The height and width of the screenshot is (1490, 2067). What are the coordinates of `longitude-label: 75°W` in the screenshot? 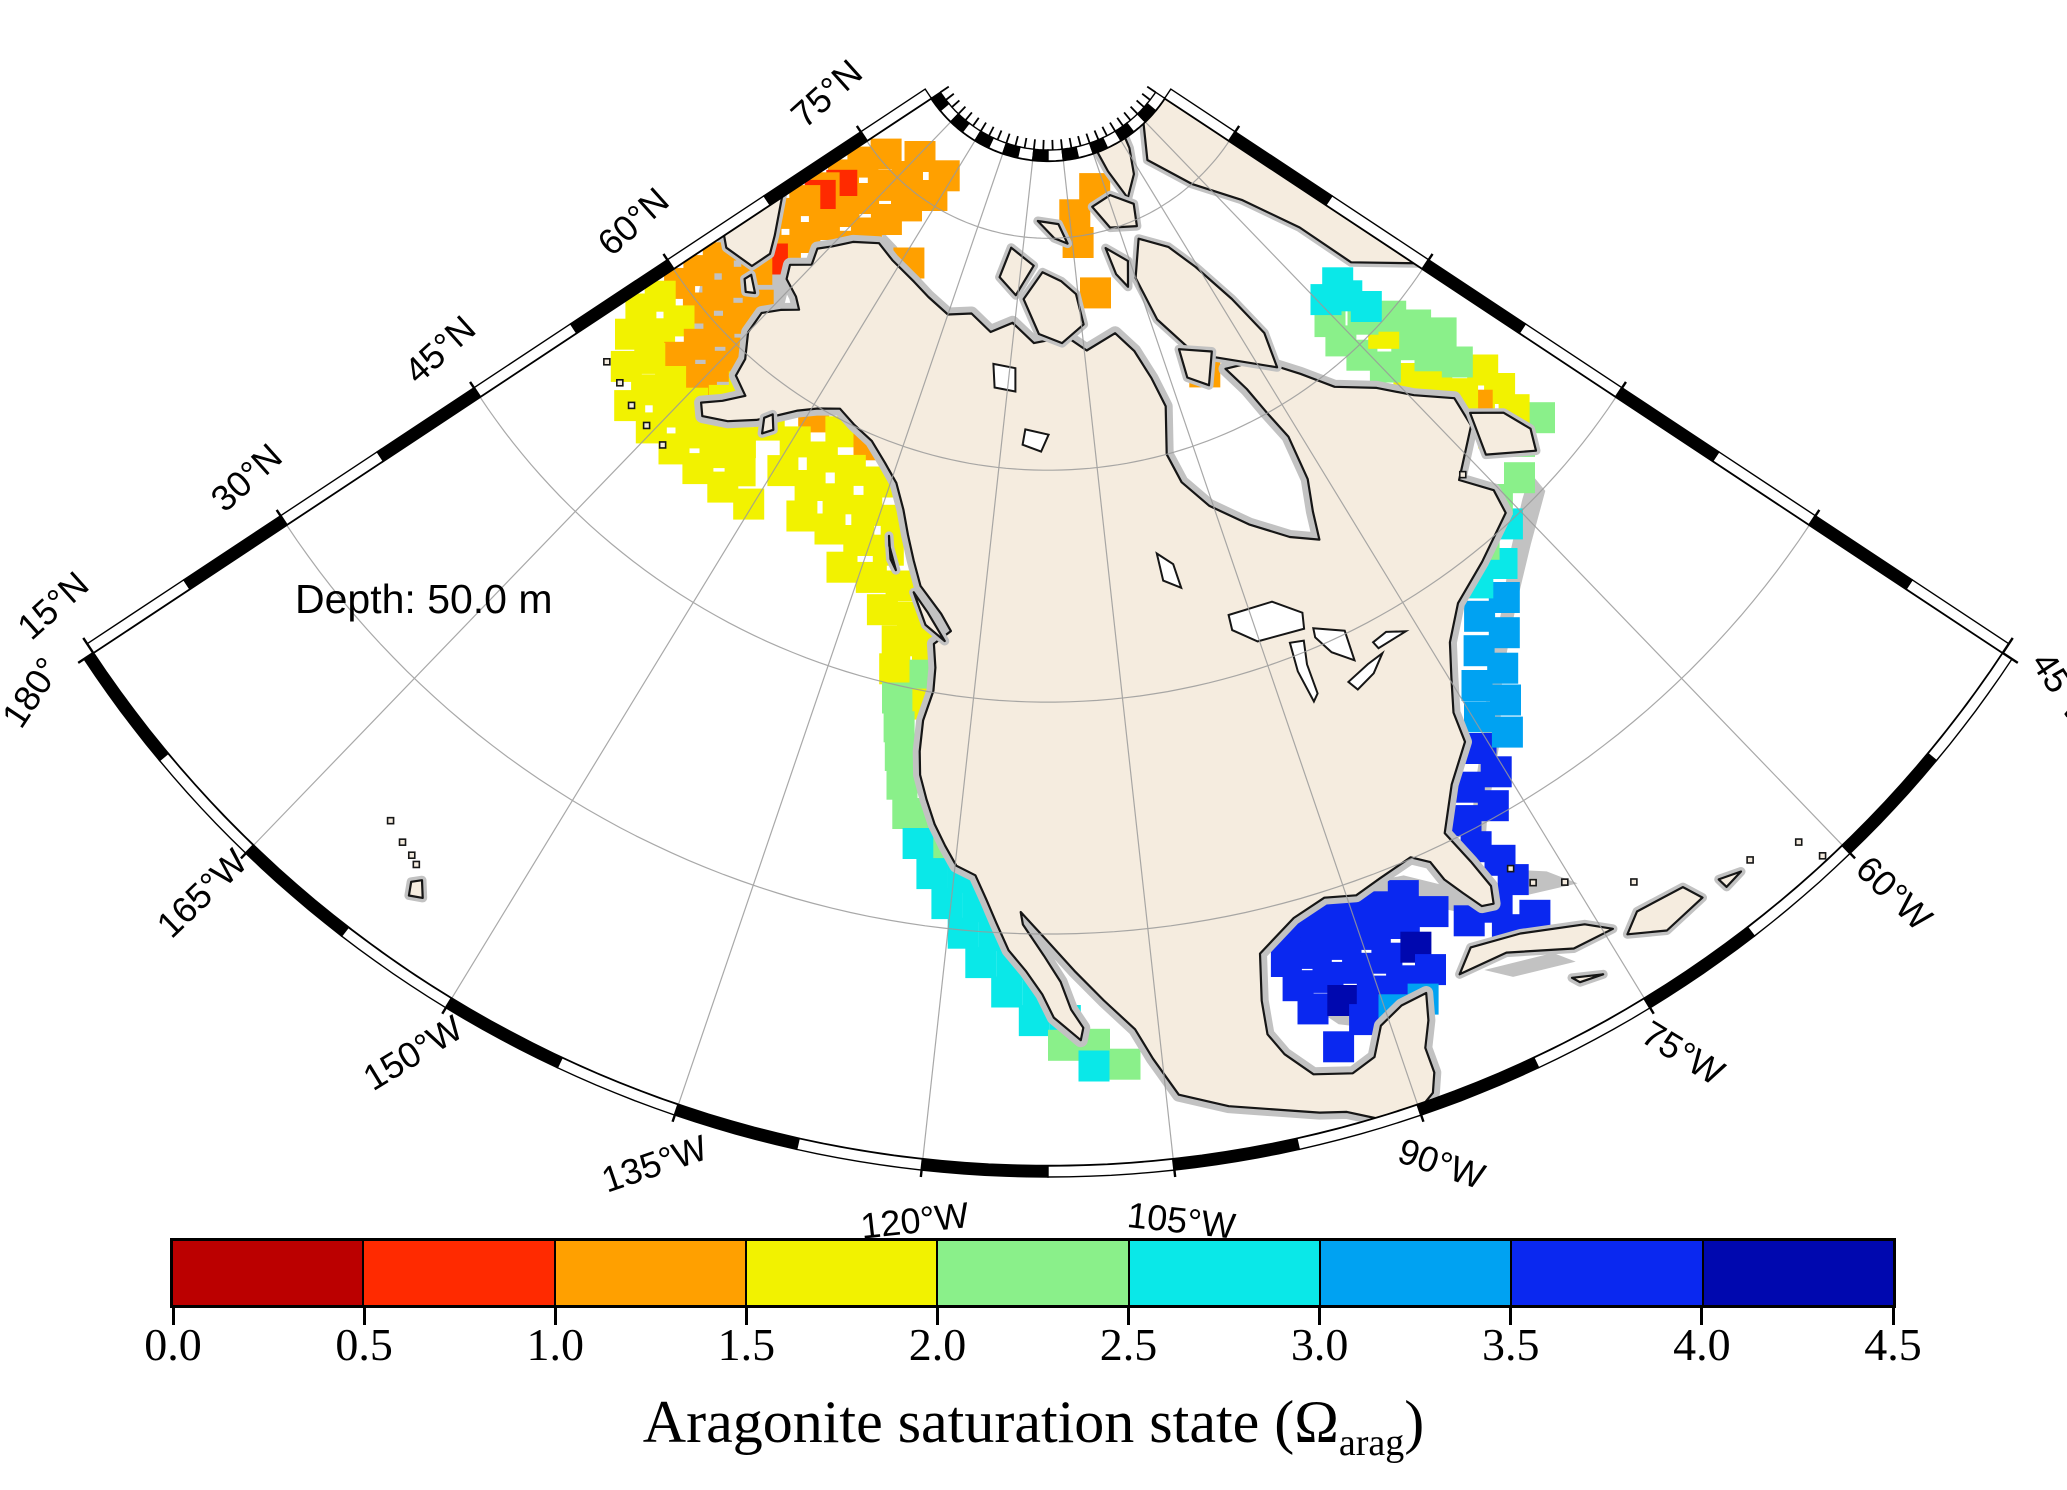 It's located at (1683, 1052).